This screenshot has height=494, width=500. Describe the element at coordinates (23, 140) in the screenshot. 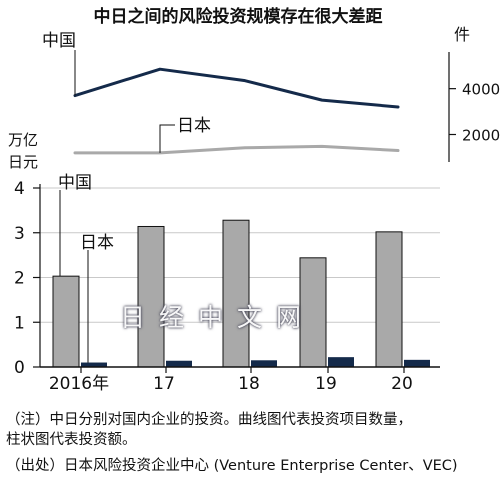

I see `bar-ylabel-line1: 万亿` at that location.